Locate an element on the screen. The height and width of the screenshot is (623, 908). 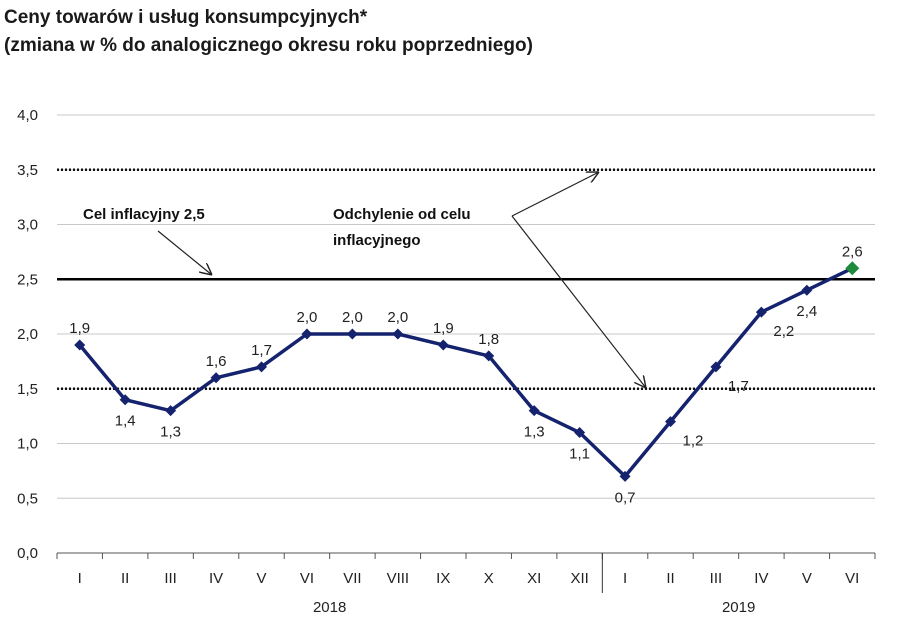
y-tick-label: 3,5 is located at coordinates (27, 170).